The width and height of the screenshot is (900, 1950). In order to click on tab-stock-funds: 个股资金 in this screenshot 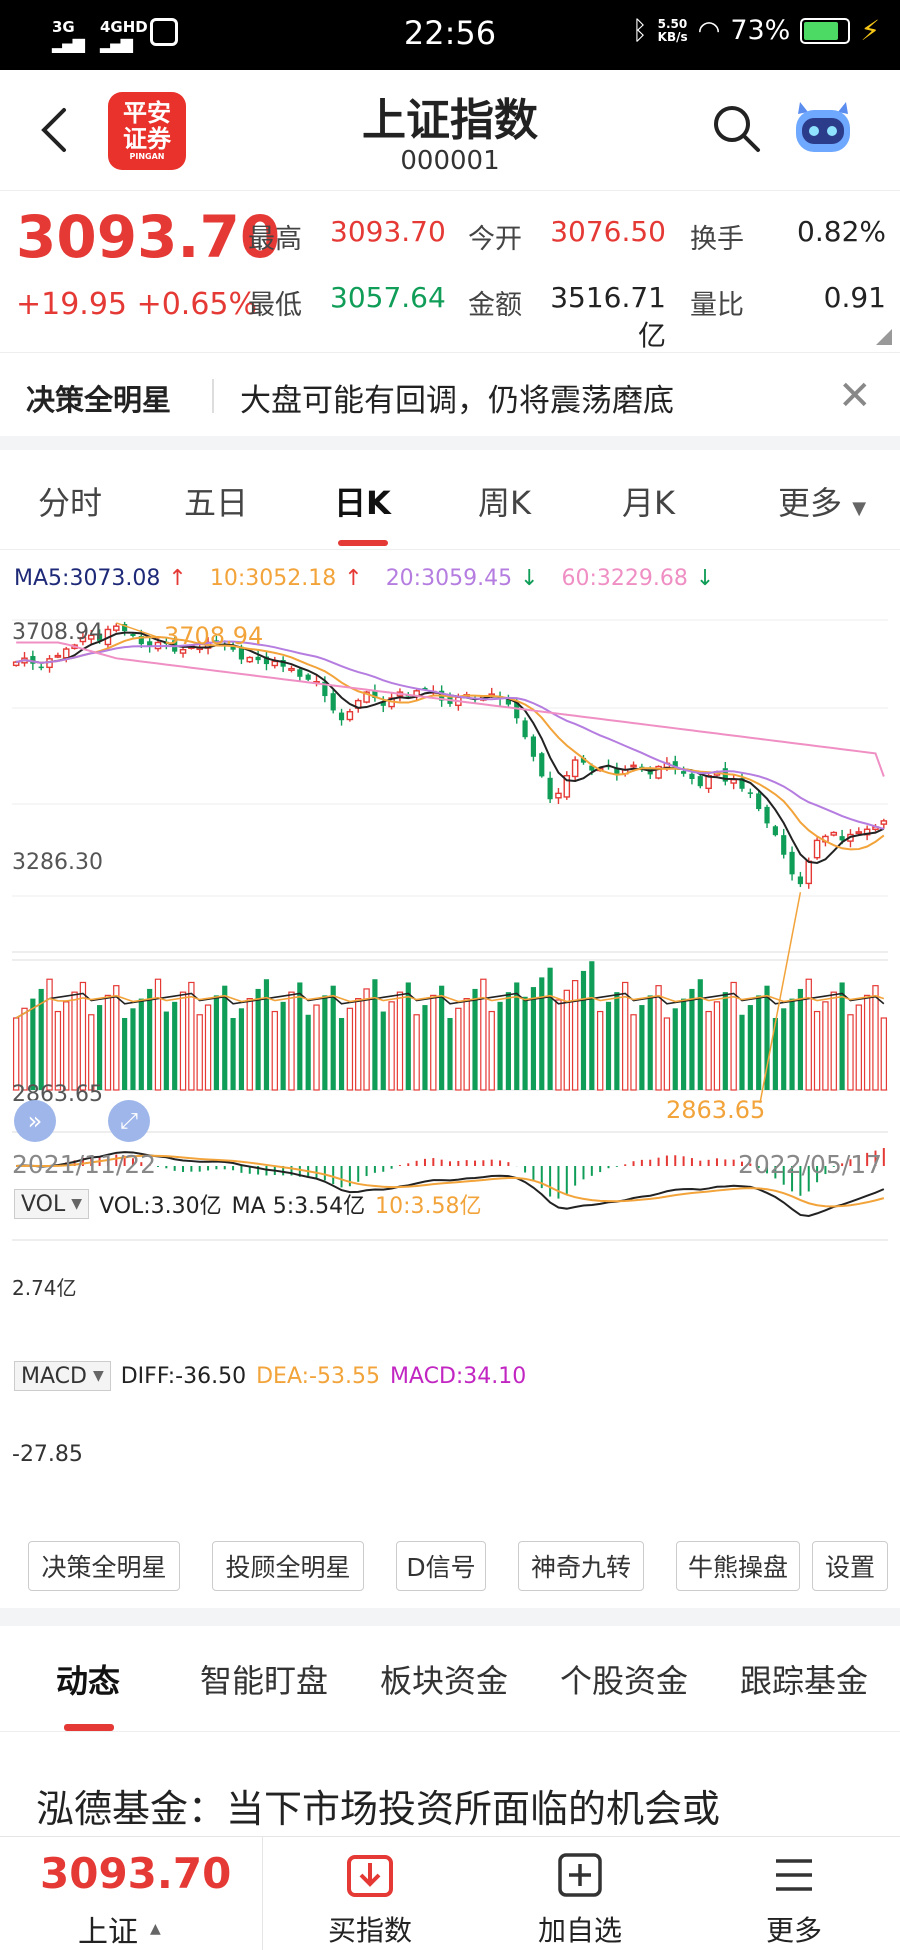, I will do `click(624, 1681)`.